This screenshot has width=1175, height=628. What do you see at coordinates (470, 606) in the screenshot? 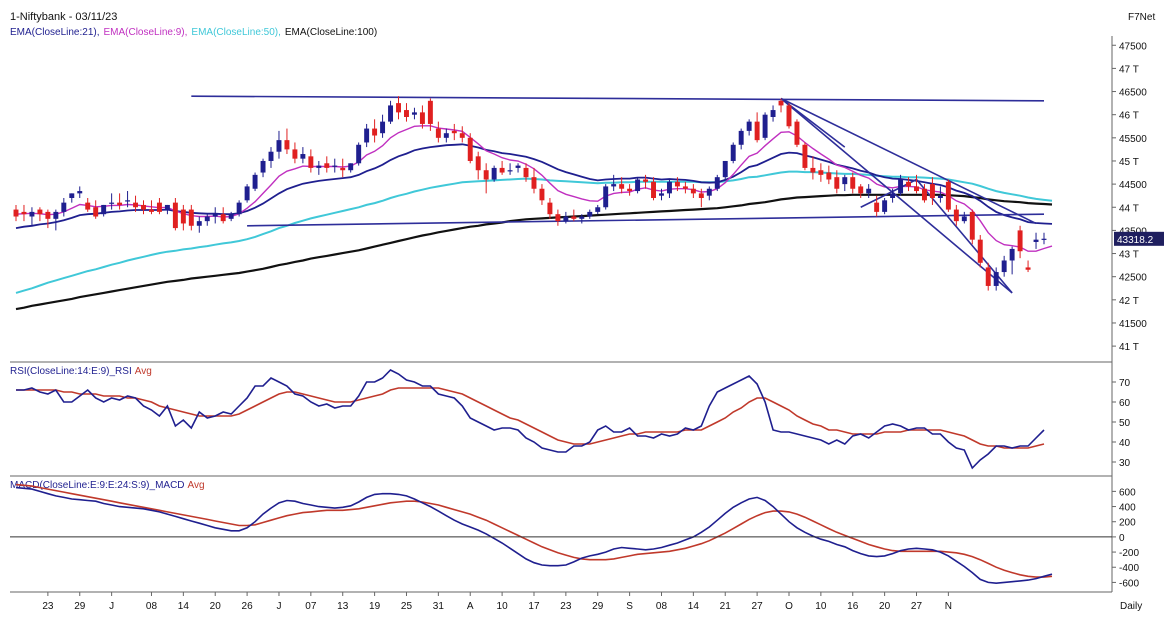
I see `x-tick-label: A` at bounding box center [470, 606].